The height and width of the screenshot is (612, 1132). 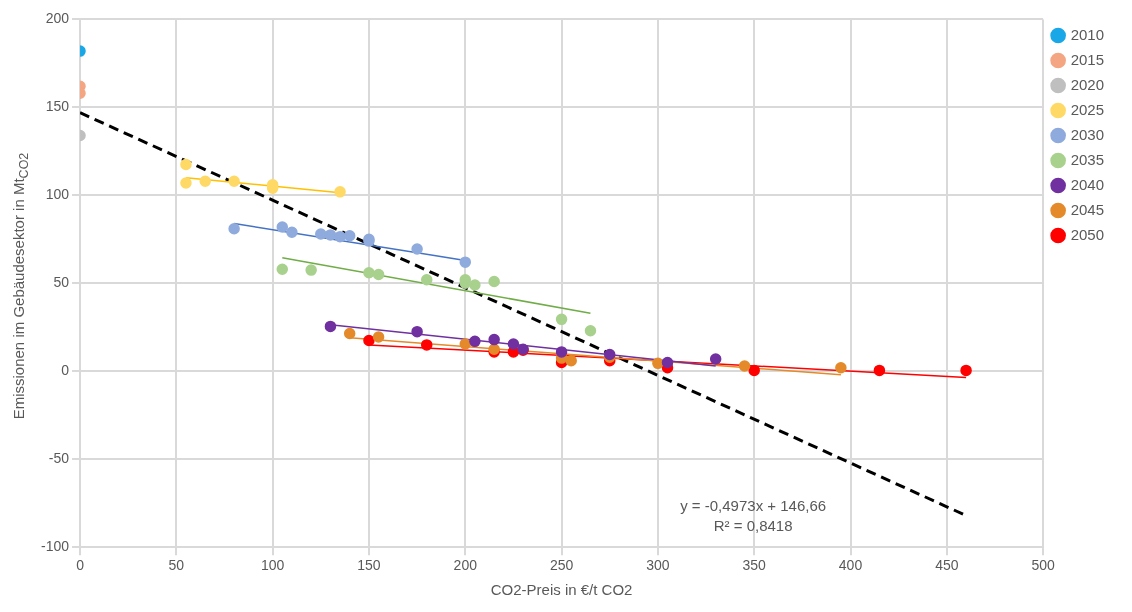 What do you see at coordinates (1087, 134) in the screenshot?
I see `legend-label: 2030` at bounding box center [1087, 134].